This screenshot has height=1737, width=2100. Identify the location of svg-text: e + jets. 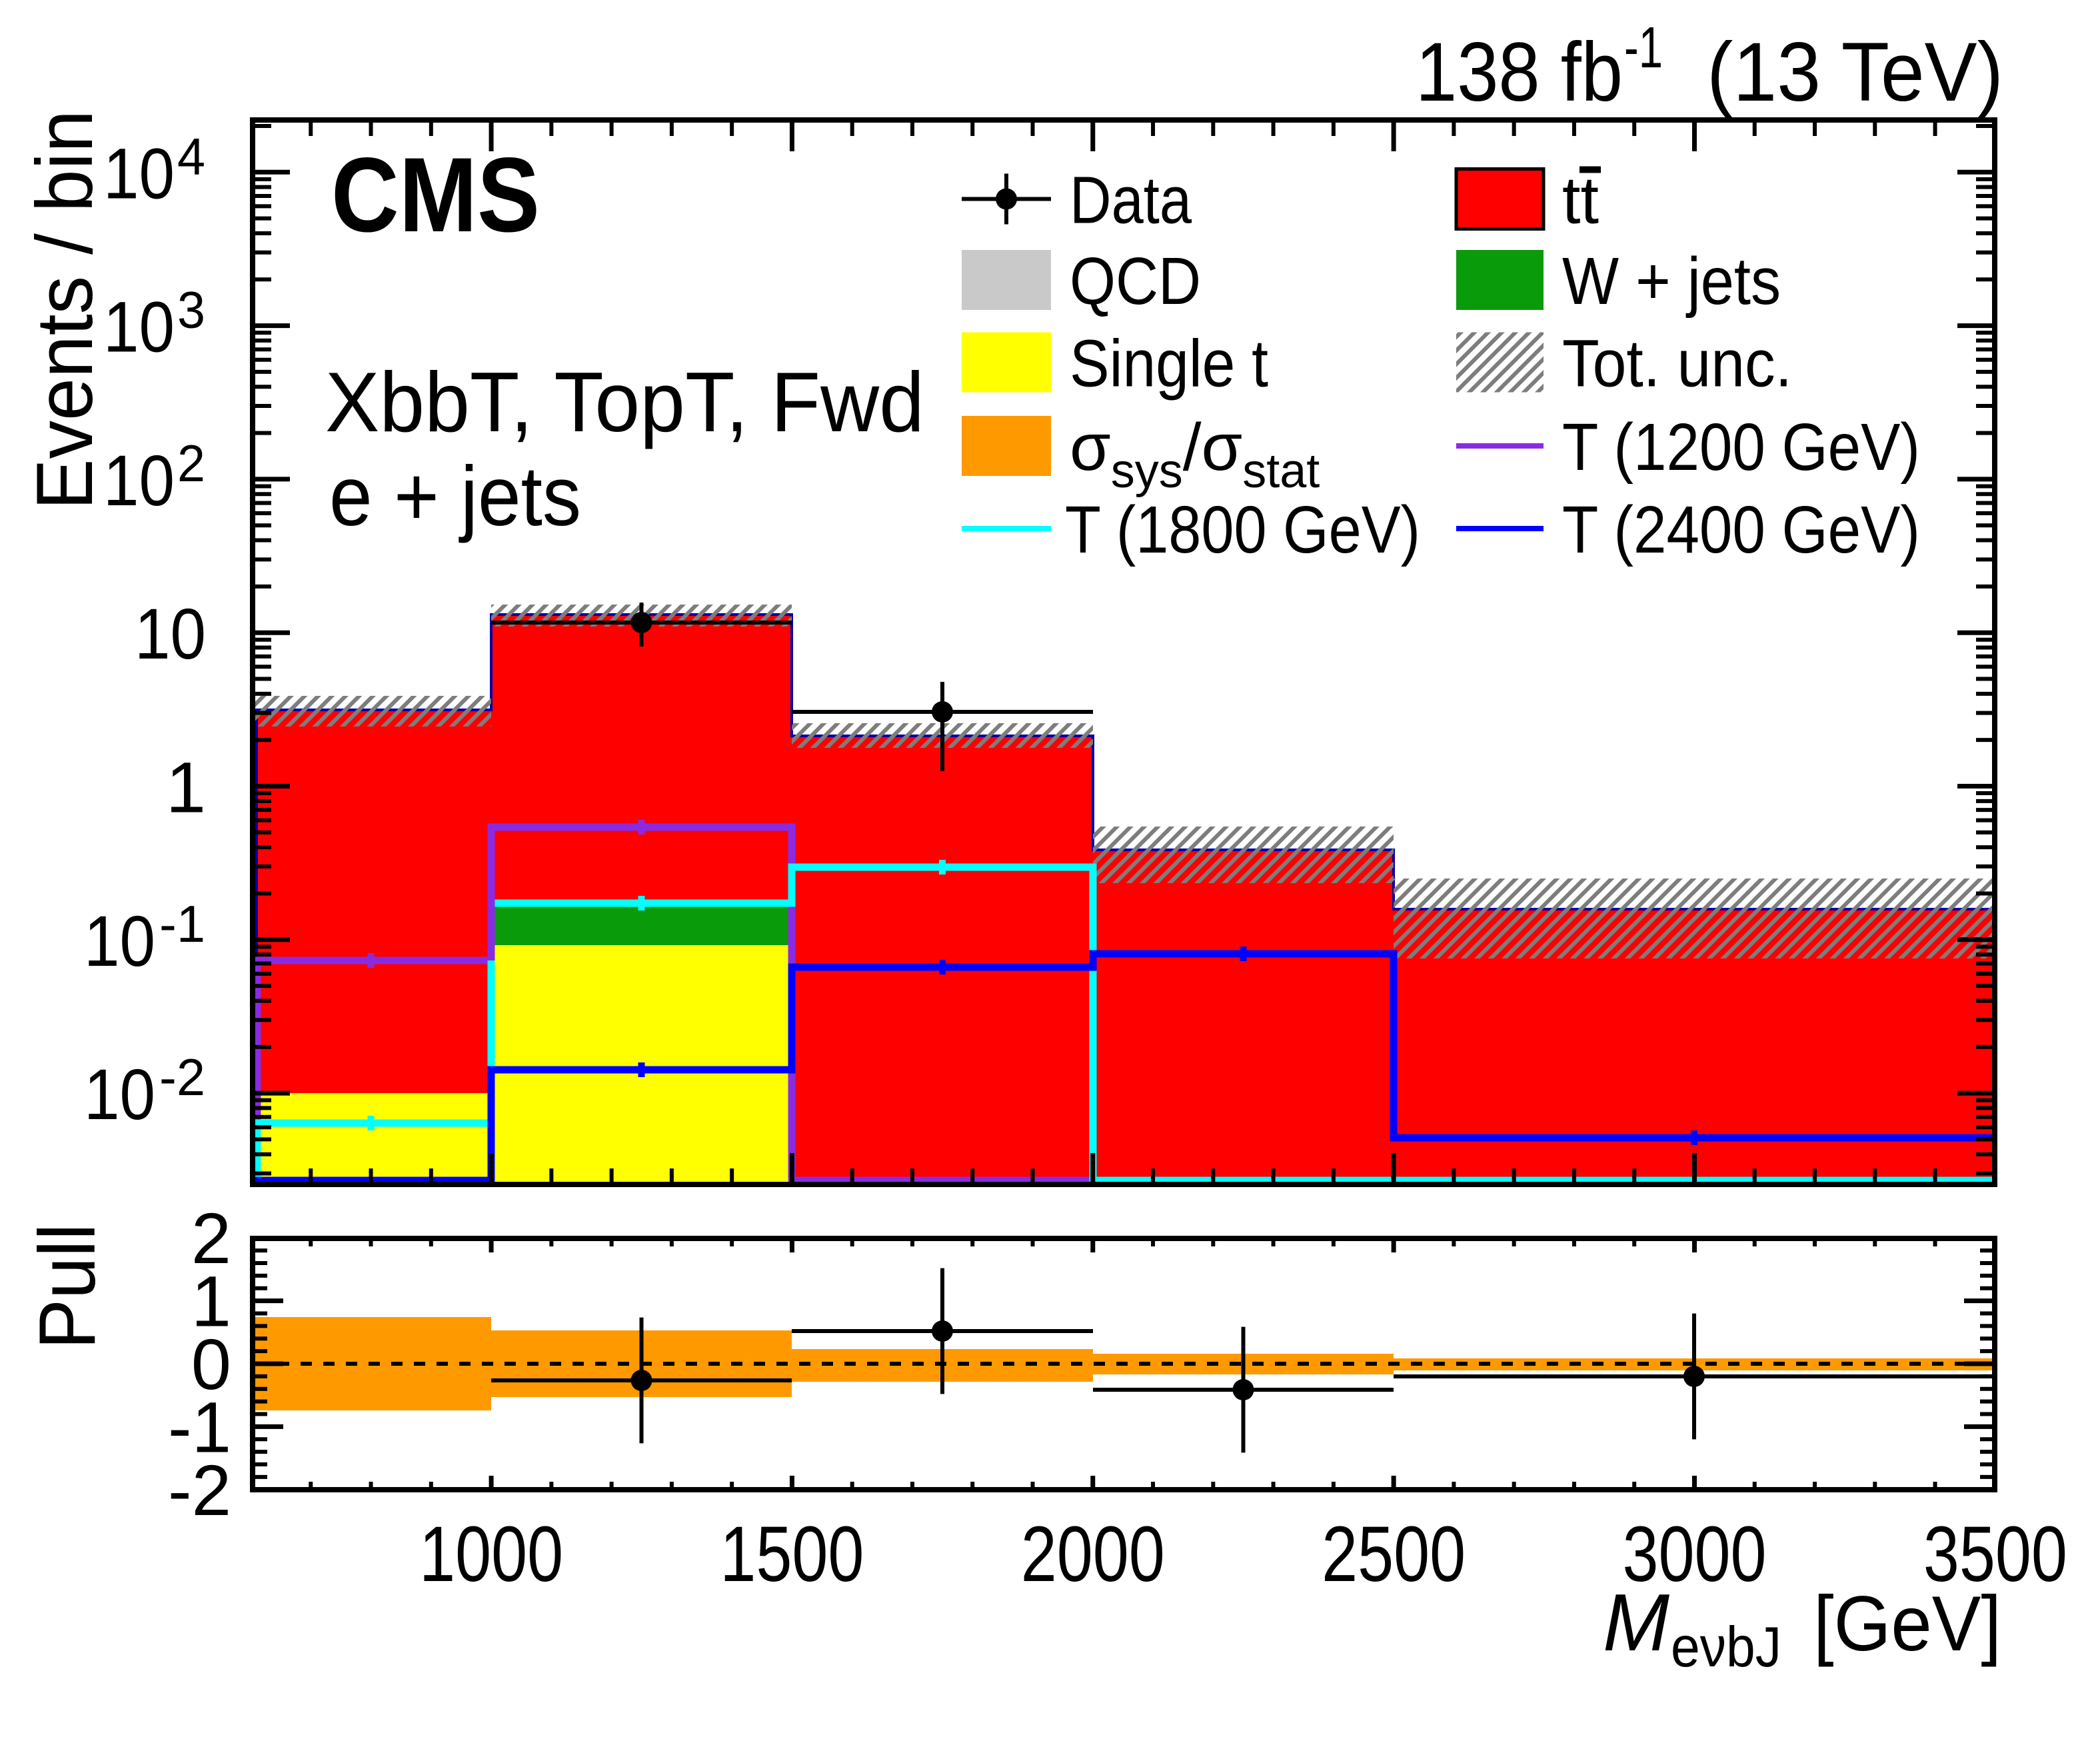
(455, 496).